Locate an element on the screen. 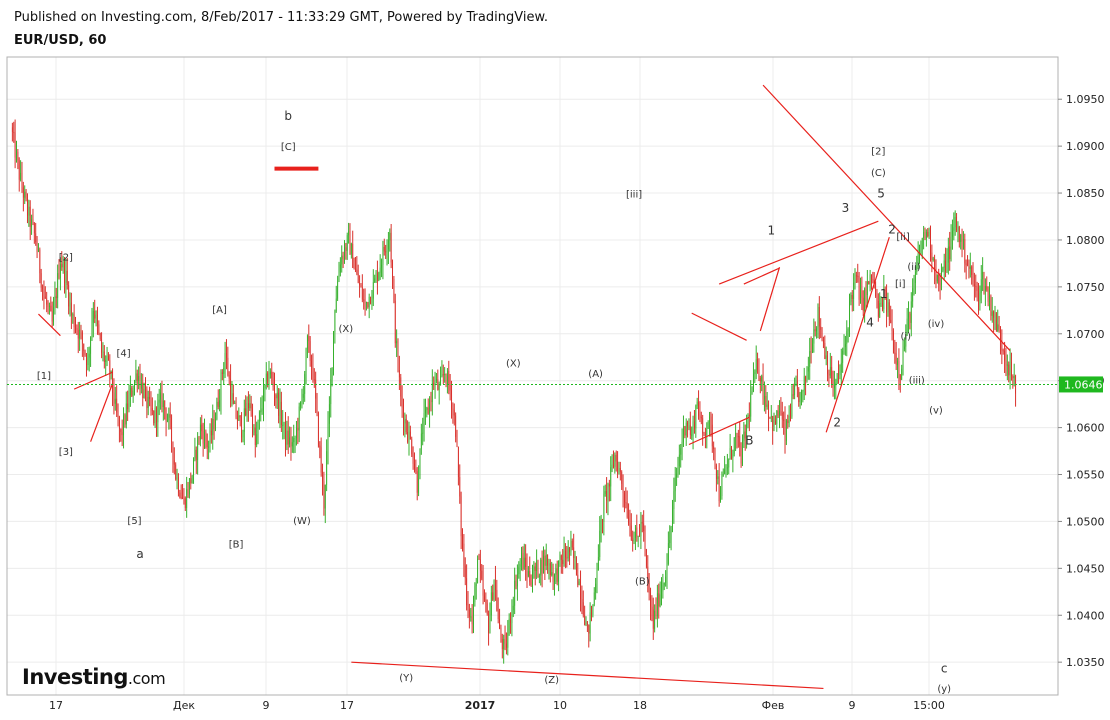  y-tick-label: 1.0700 is located at coordinates (1085, 334).